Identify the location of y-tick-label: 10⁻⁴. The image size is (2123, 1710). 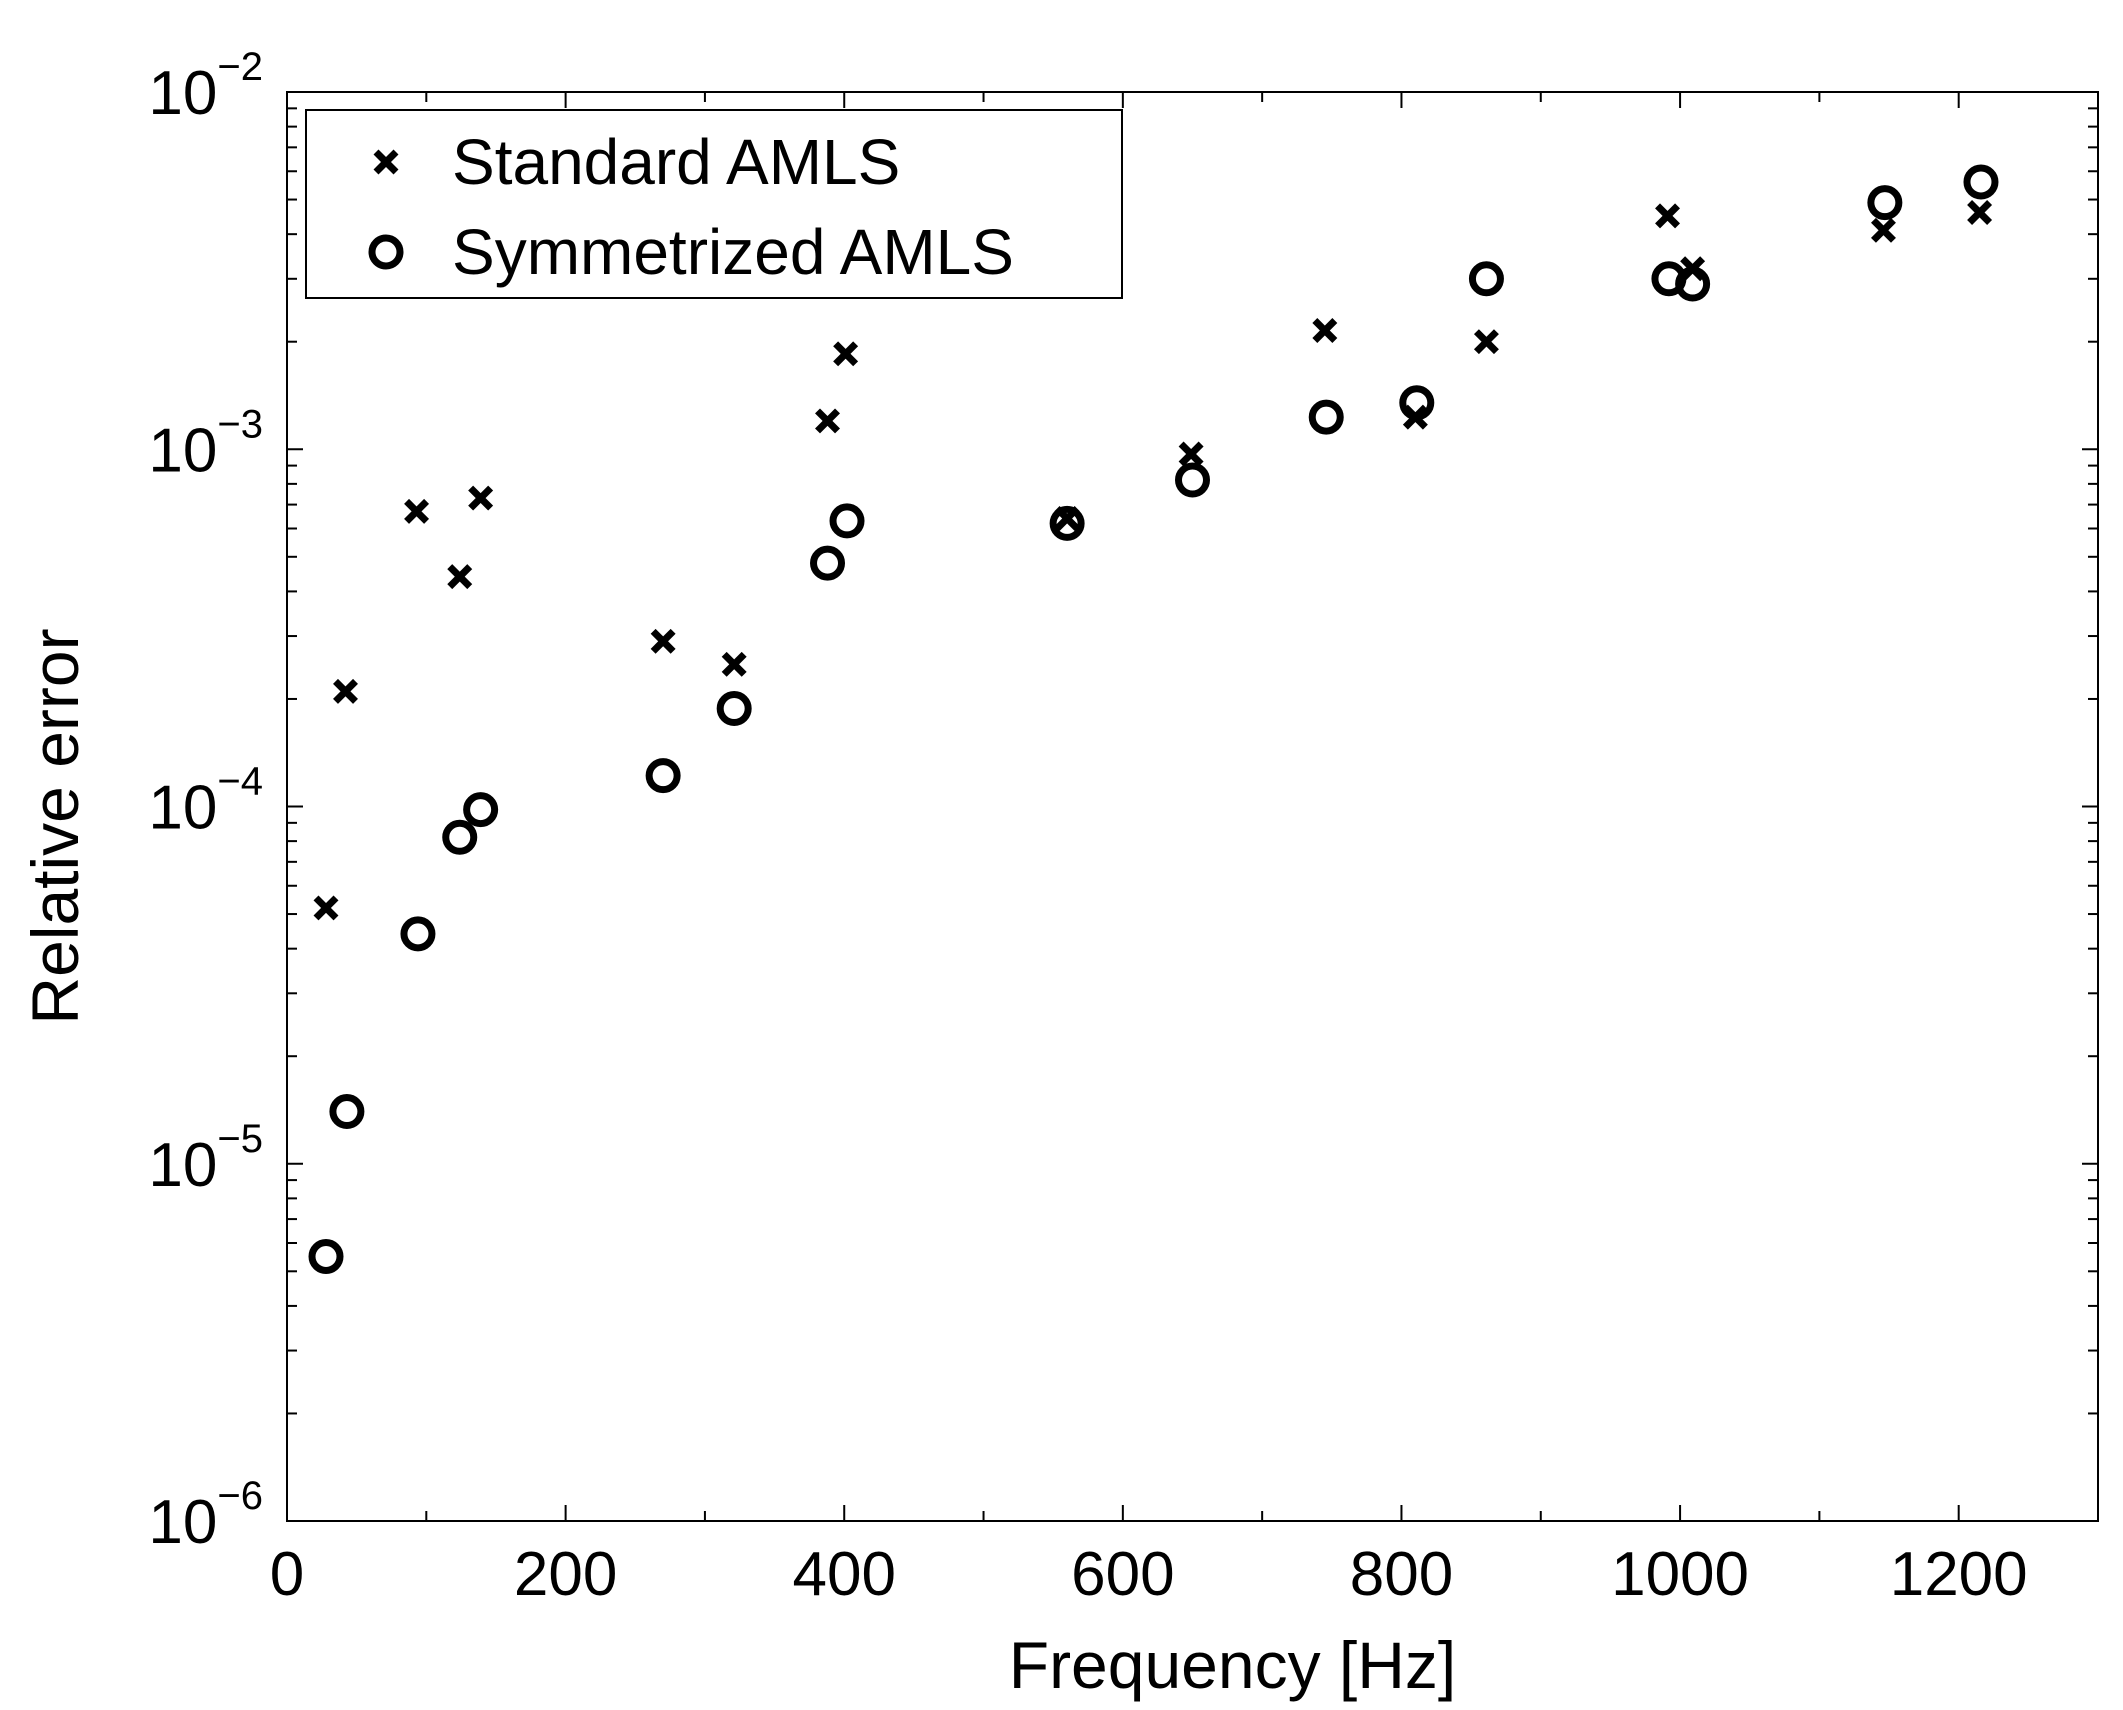
(205, 801).